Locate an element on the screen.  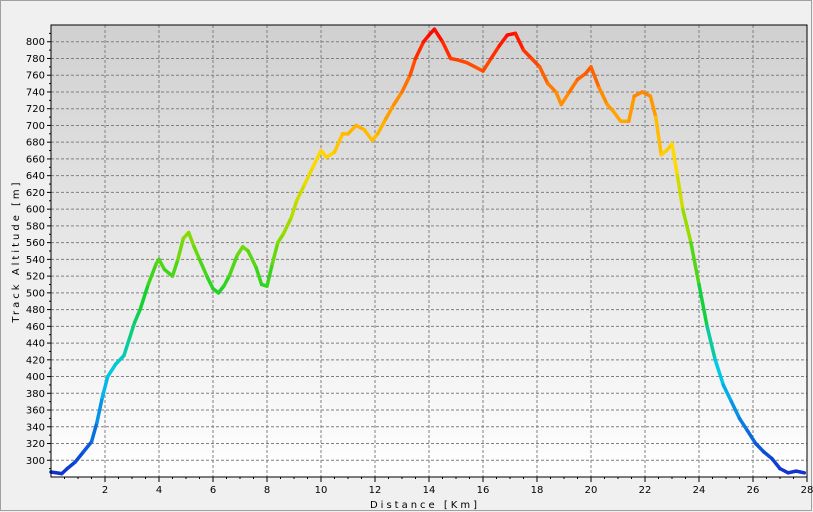
y-tick-label: 480 is located at coordinates (35, 310).